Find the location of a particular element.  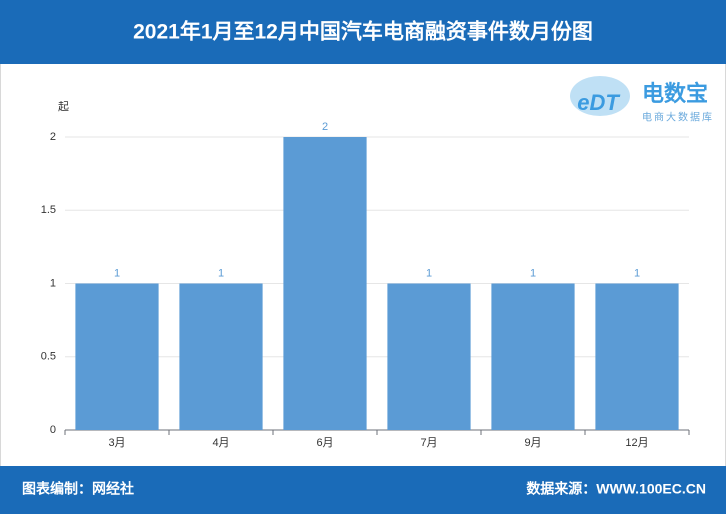

x-tick-label: 4月 is located at coordinates (220, 443).